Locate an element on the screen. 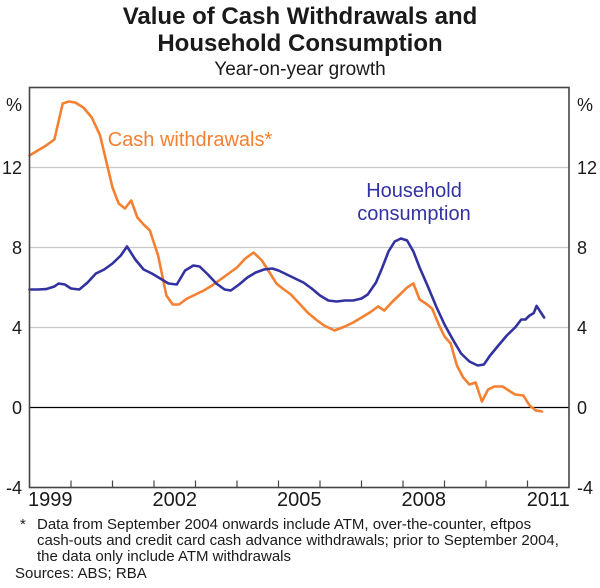 Image resolution: width=600 pixels, height=588 pixels. x-label-2002: 2002 is located at coordinates (175, 500).